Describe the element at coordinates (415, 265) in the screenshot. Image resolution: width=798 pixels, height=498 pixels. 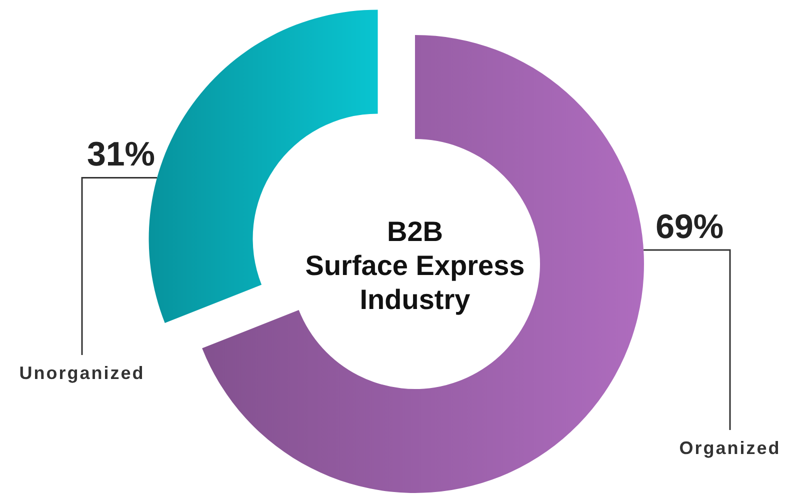
I see `text: B2B Surface Express Industry` at that location.